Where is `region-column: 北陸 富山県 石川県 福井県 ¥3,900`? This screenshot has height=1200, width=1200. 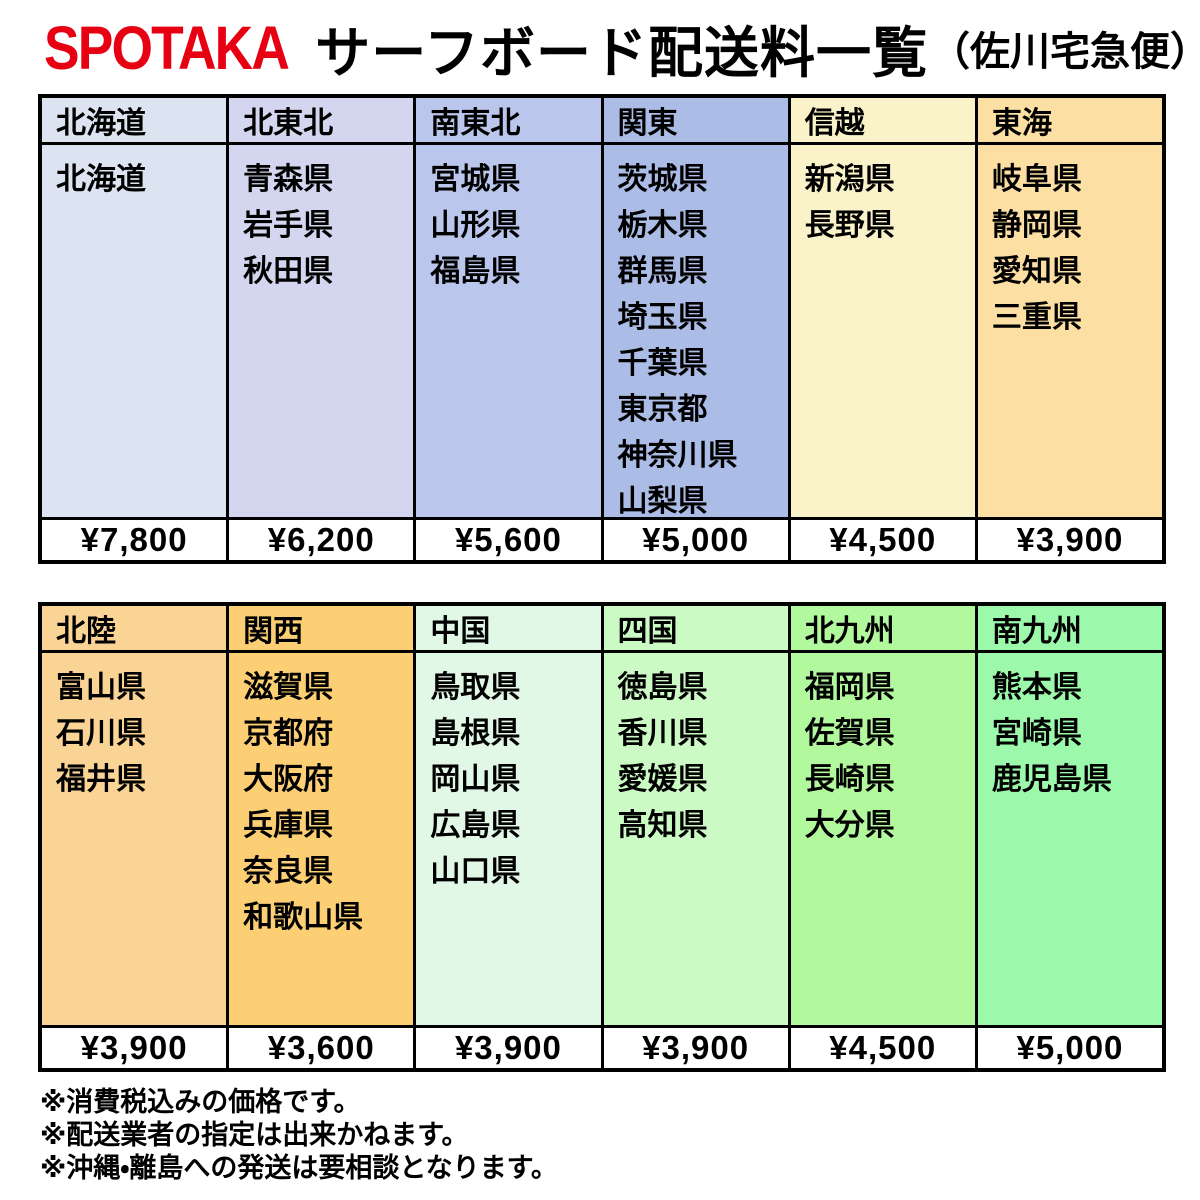 region-column: 北陸 富山県 石川県 福井県 ¥3,900 is located at coordinates (136, 837).